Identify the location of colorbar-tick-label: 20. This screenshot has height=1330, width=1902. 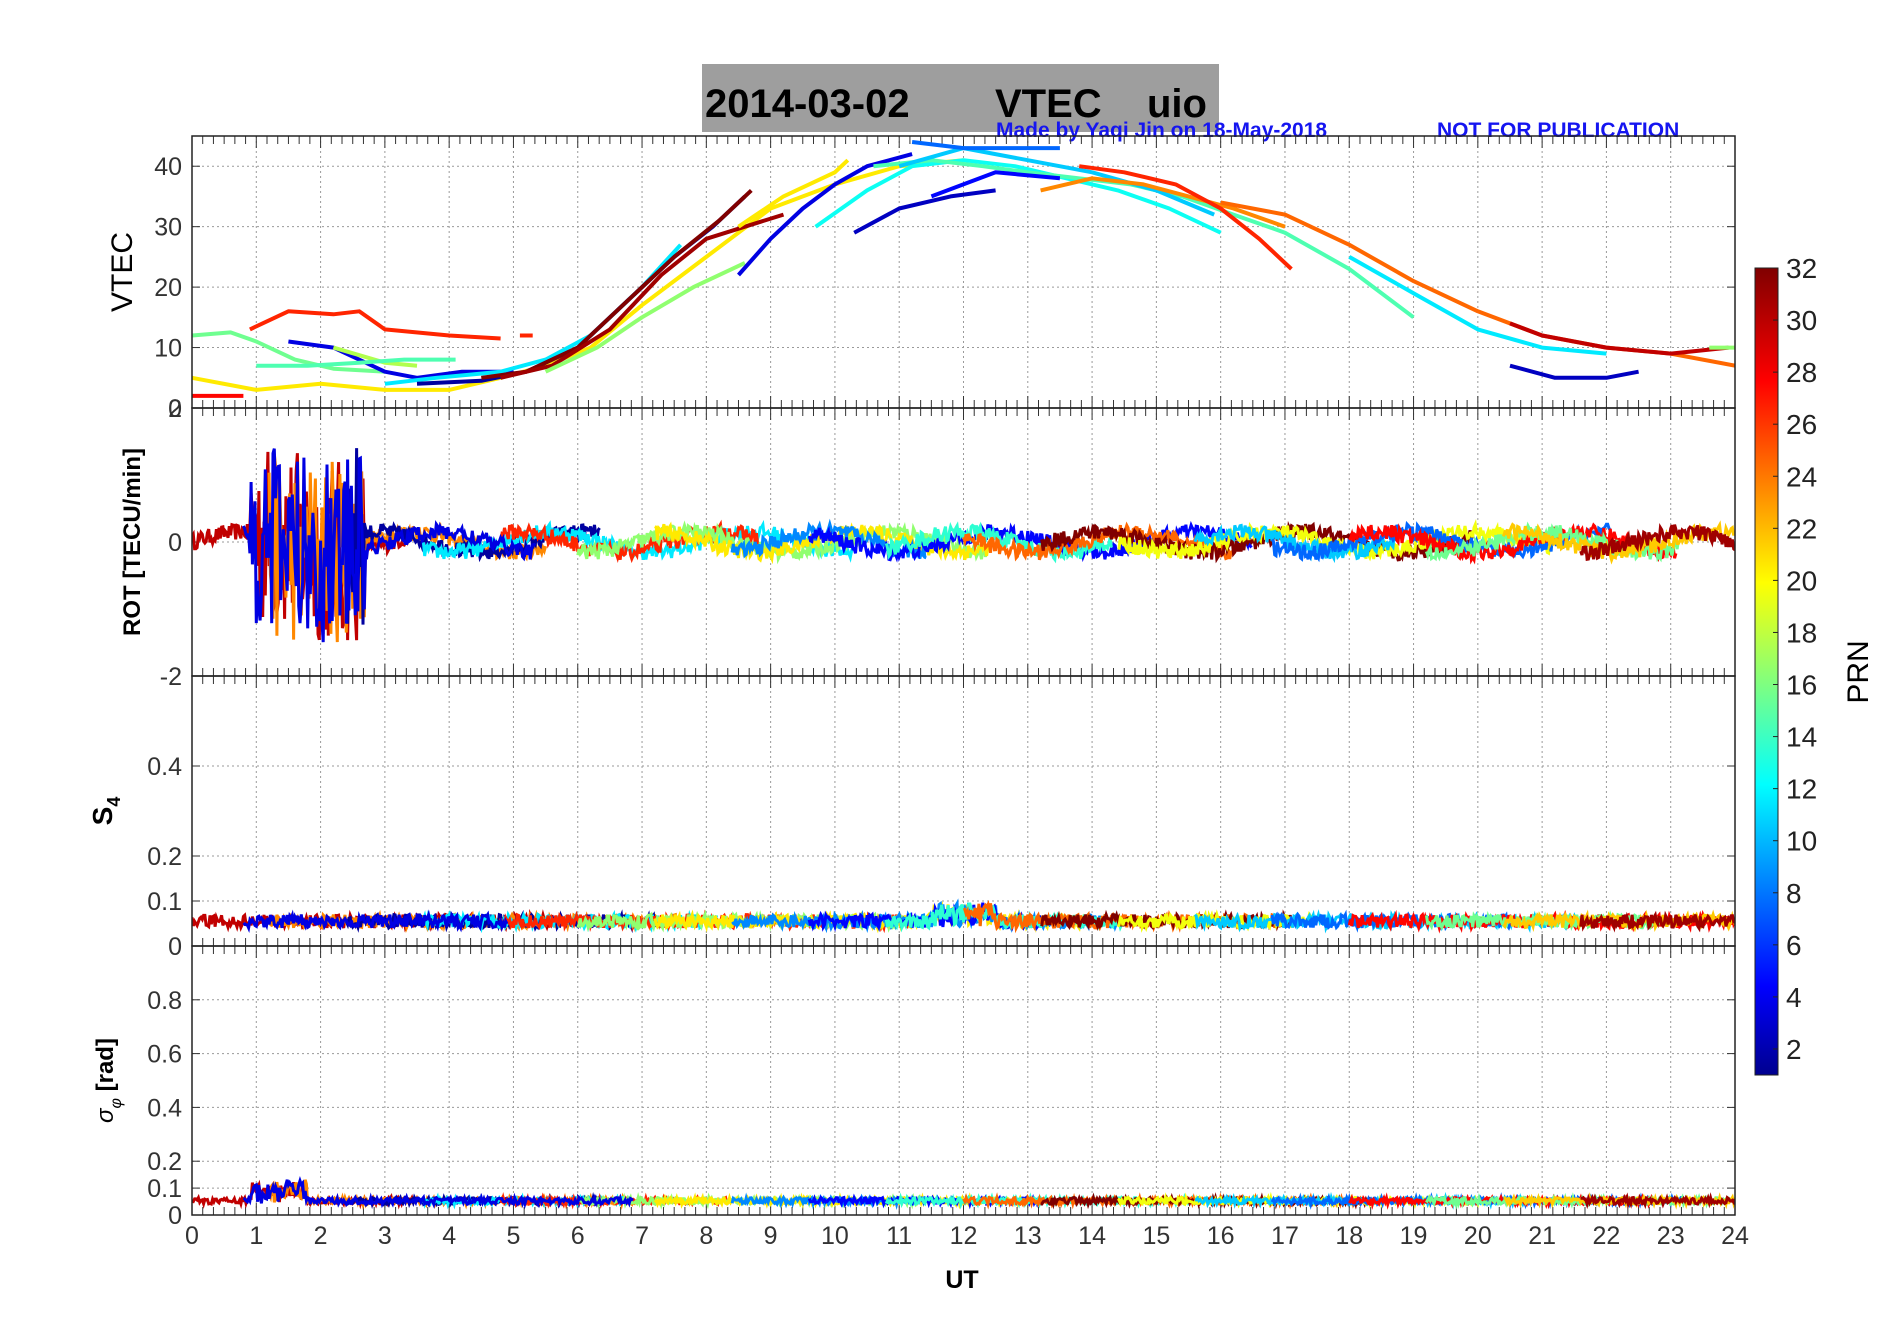
(1801, 580).